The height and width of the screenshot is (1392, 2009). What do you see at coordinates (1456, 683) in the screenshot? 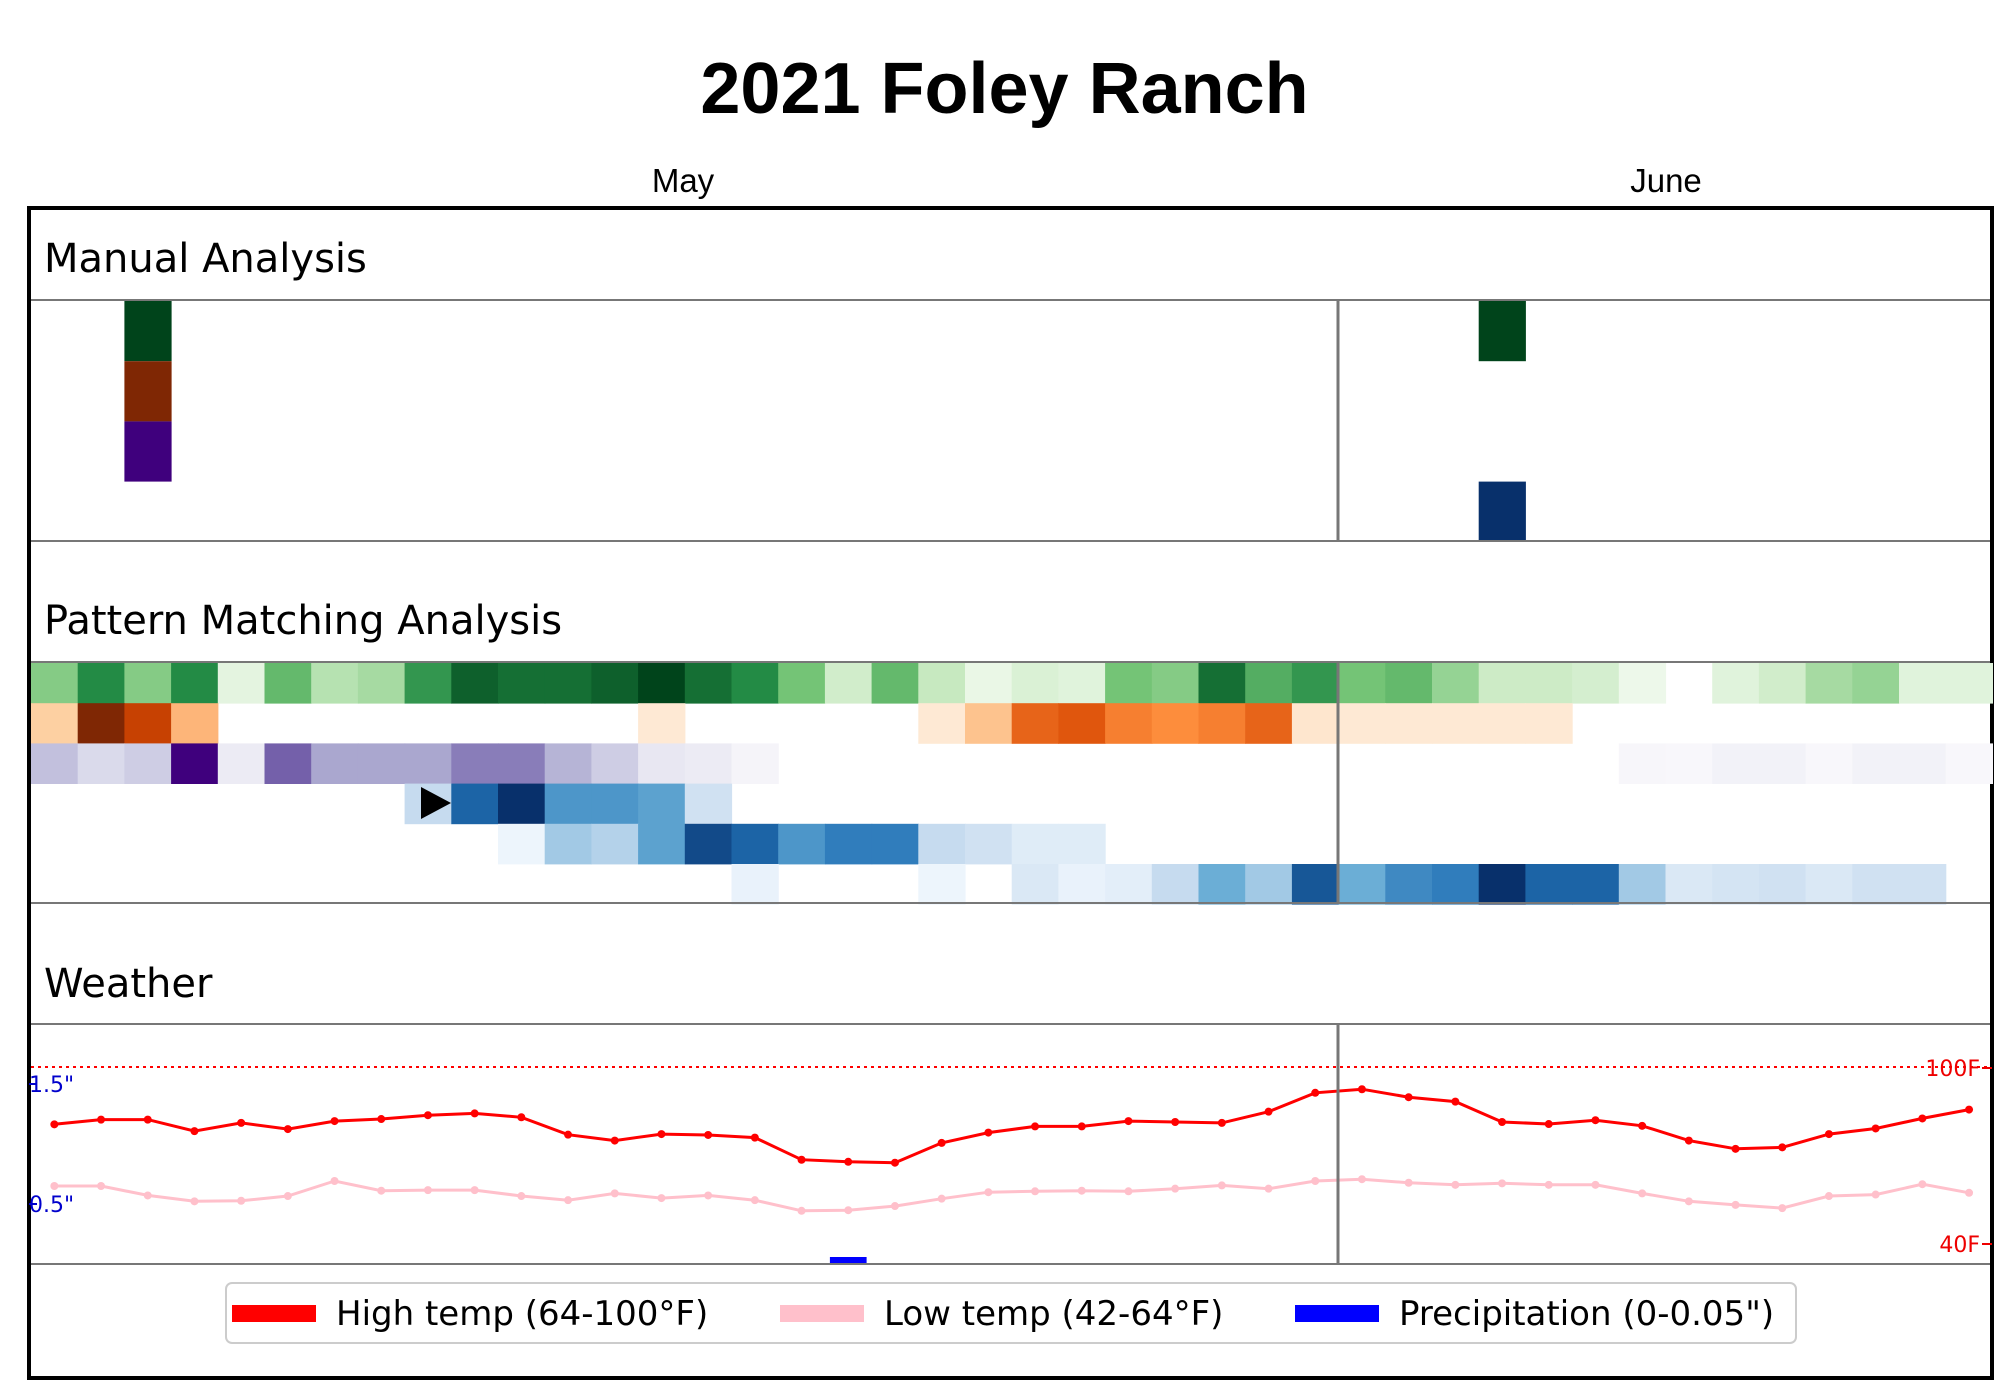
I see `pattern-cell-r0-d30` at bounding box center [1456, 683].